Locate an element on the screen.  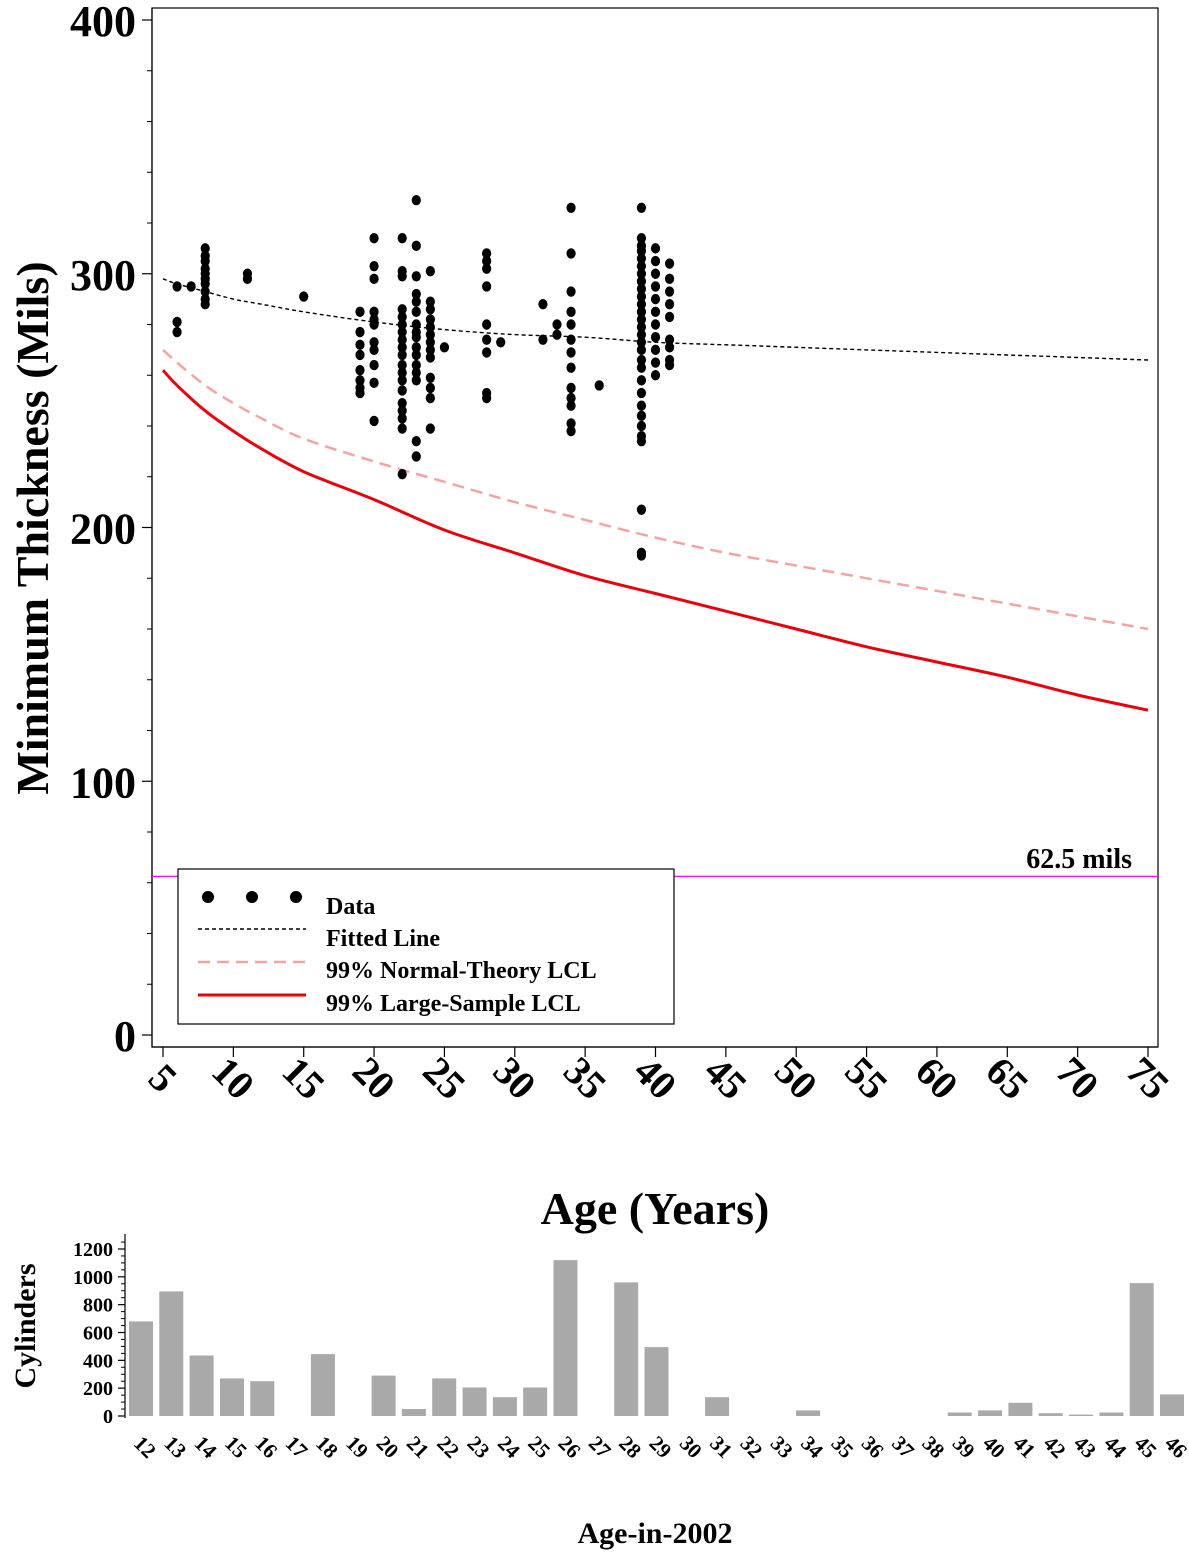
main-y-tick-label: 0 is located at coordinates (125, 1036).